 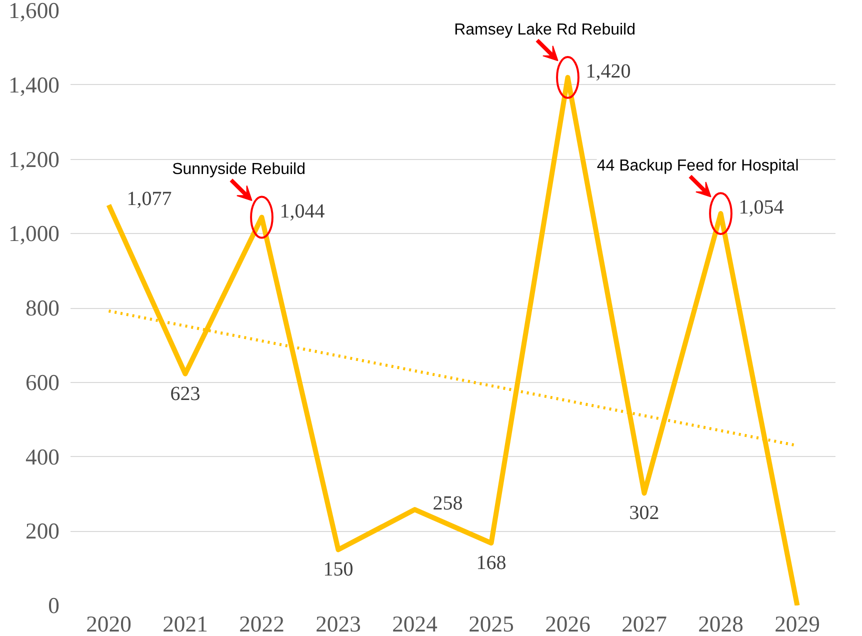 What do you see at coordinates (644, 513) in the screenshot?
I see `data-label: 302` at bounding box center [644, 513].